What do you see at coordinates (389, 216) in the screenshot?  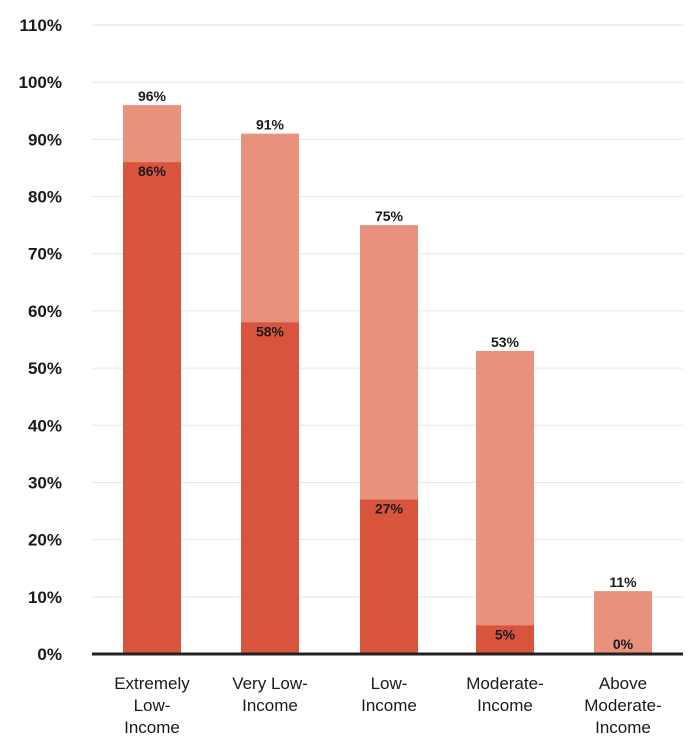 I see `data-label: 75%` at bounding box center [389, 216].